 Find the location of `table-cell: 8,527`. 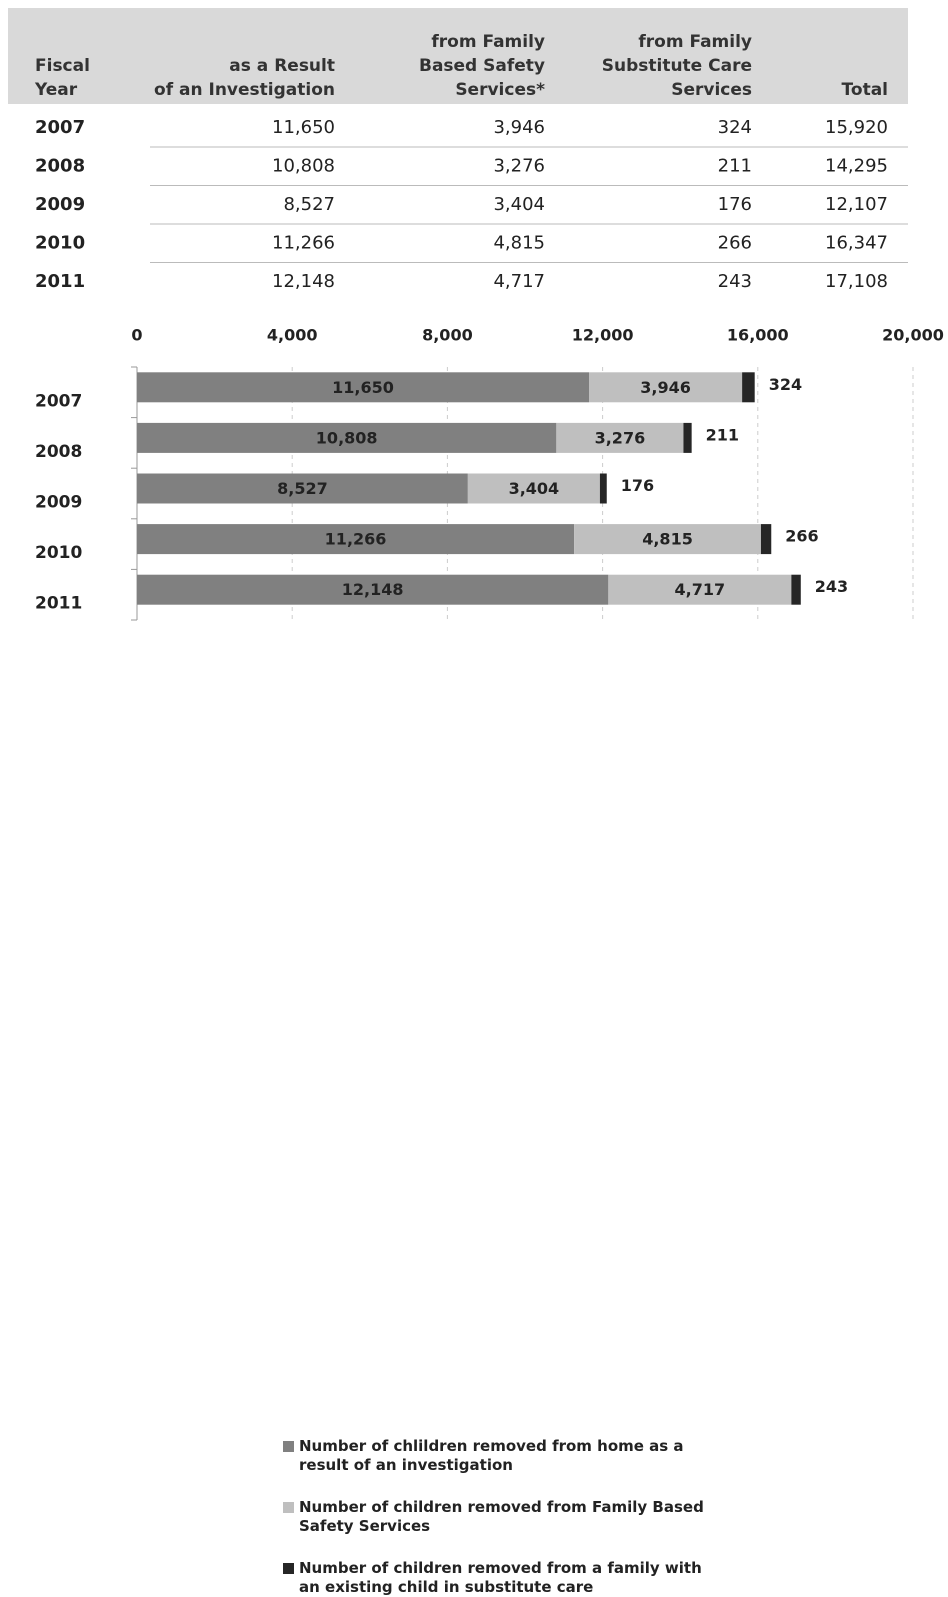

table-cell: 8,527 is located at coordinates (309, 204).